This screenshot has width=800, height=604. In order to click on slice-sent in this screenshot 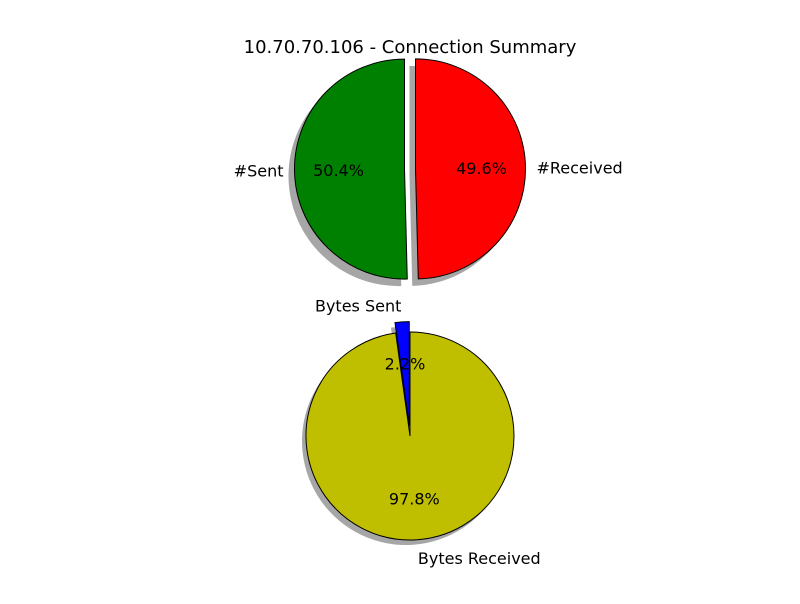, I will do `click(350, 169)`.